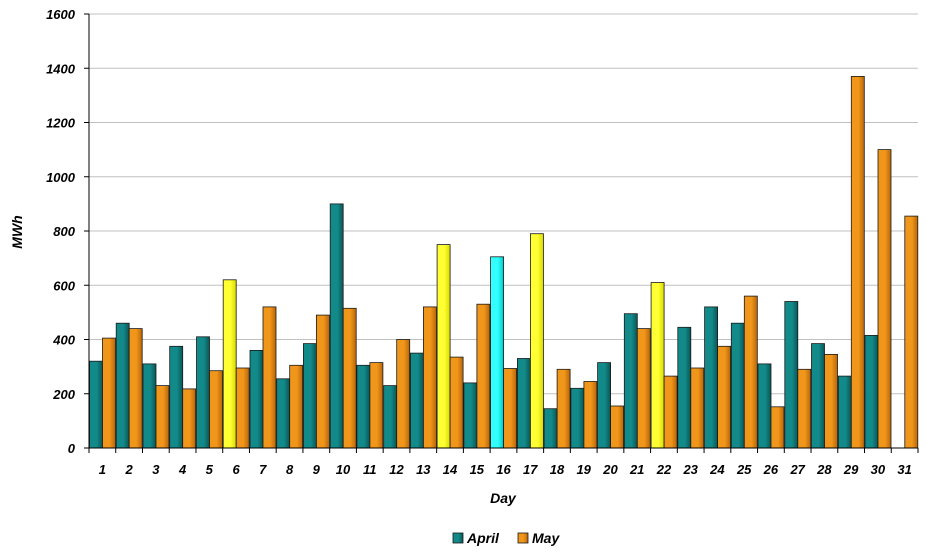 This screenshot has width=927, height=552. I want to click on y-tick-label: 1600, so click(61, 14).